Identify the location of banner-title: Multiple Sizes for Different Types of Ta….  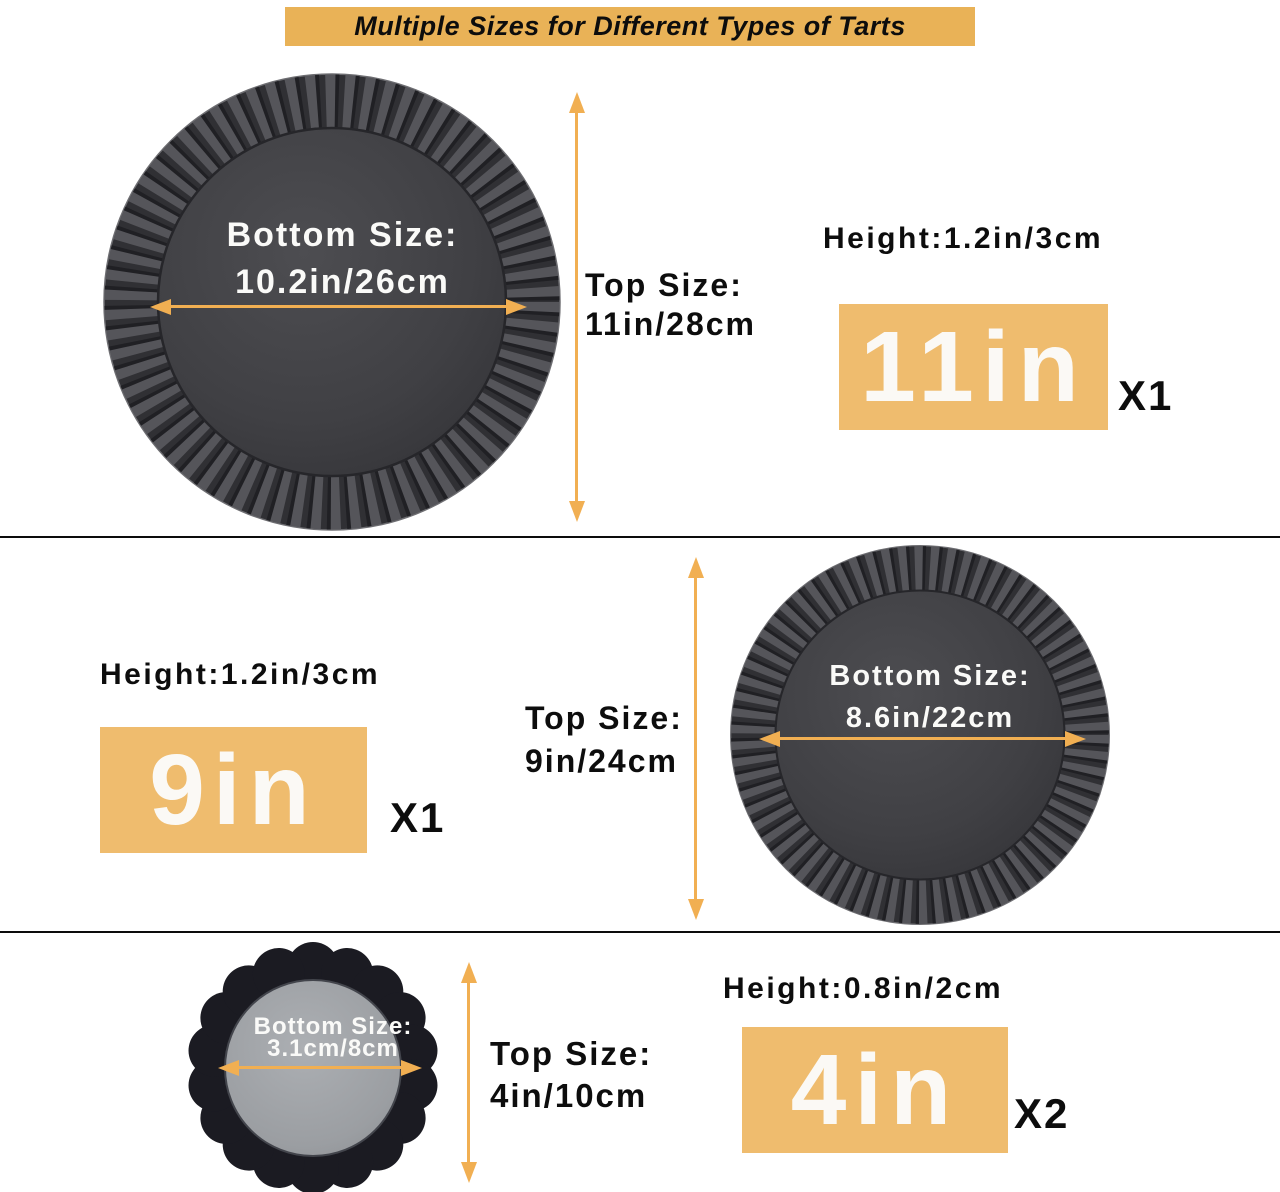
(630, 26).